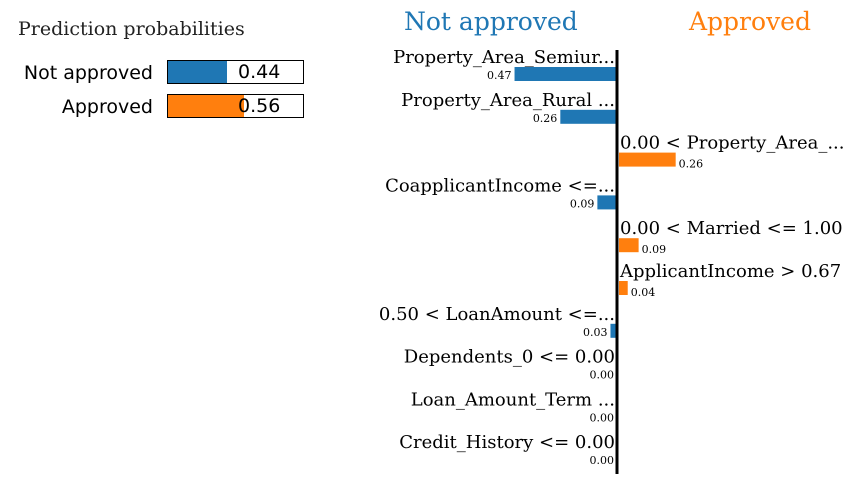 The height and width of the screenshot is (486, 861). What do you see at coordinates (491, 21) in the screenshot?
I see `not-approved-header: Not approved` at bounding box center [491, 21].